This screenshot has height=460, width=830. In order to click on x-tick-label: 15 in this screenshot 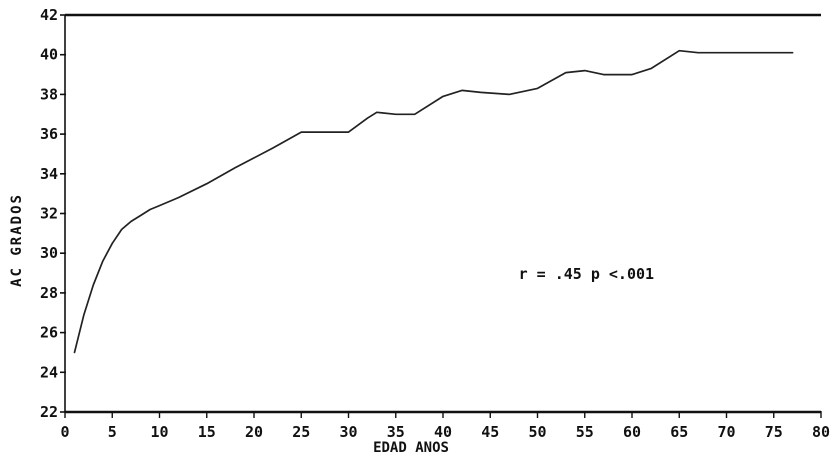, I will do `click(207, 432)`.